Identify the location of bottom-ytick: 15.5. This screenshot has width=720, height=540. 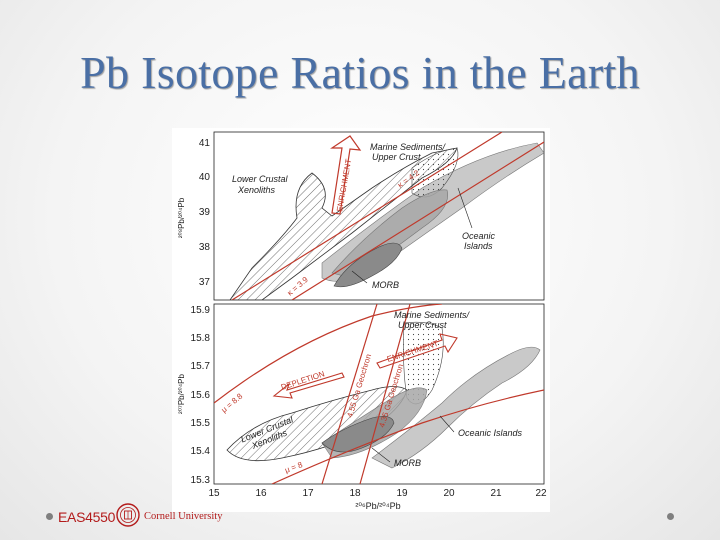
(201, 423).